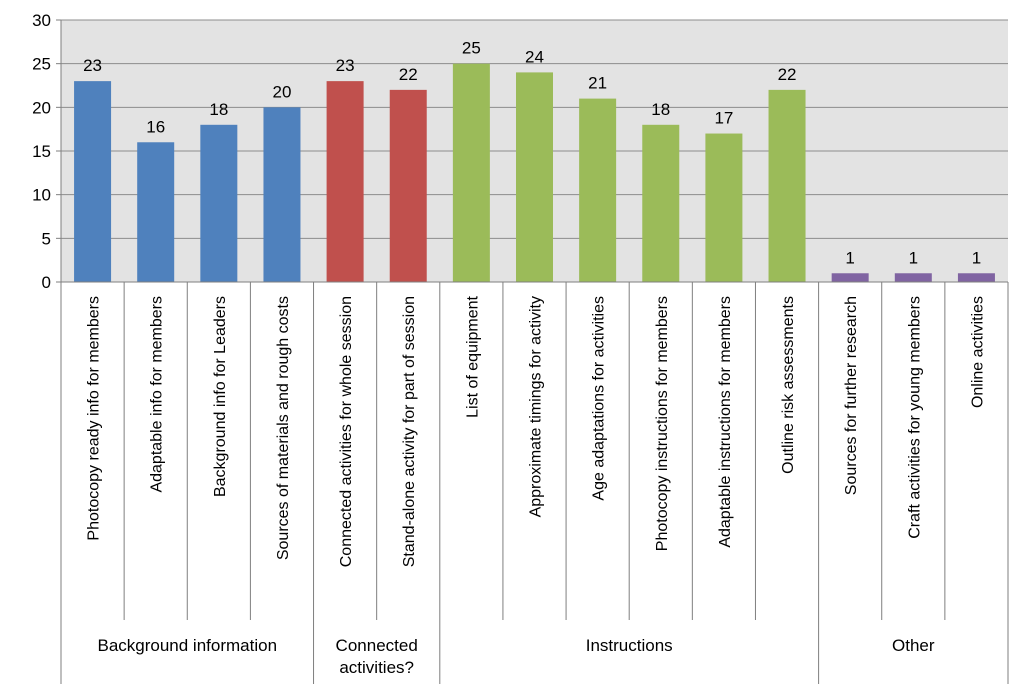 This screenshot has height=698, width=1021. What do you see at coordinates (597, 83) in the screenshot?
I see `data-label: 21` at bounding box center [597, 83].